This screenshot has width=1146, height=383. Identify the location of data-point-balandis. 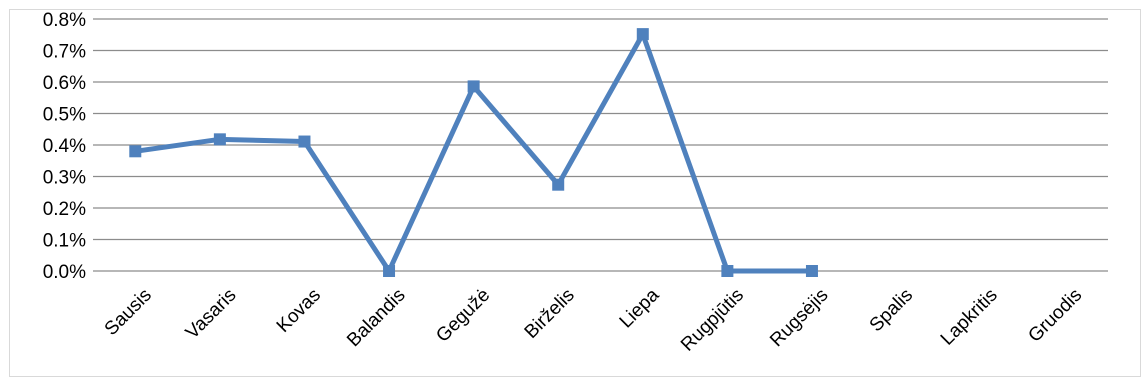
(389, 271).